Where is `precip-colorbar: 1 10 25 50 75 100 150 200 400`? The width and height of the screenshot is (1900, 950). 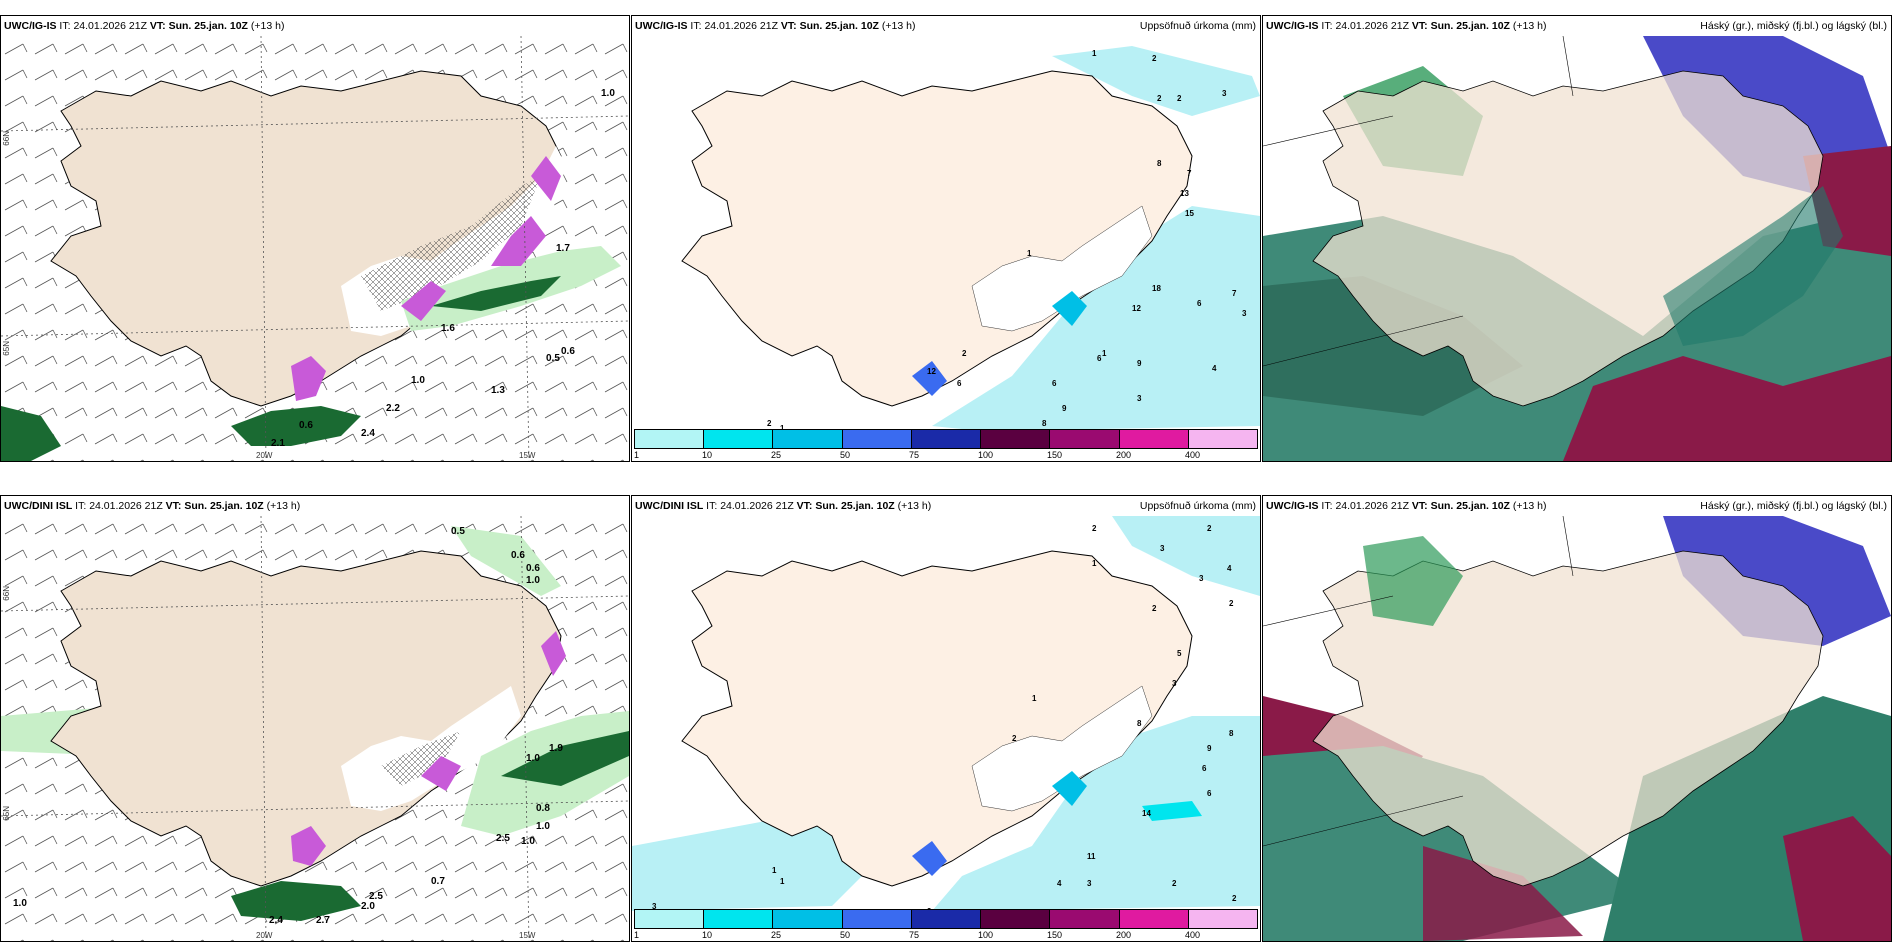
precip-colorbar: 1 10 25 50 75 100 150 200 400 is located at coordinates (946, 444).